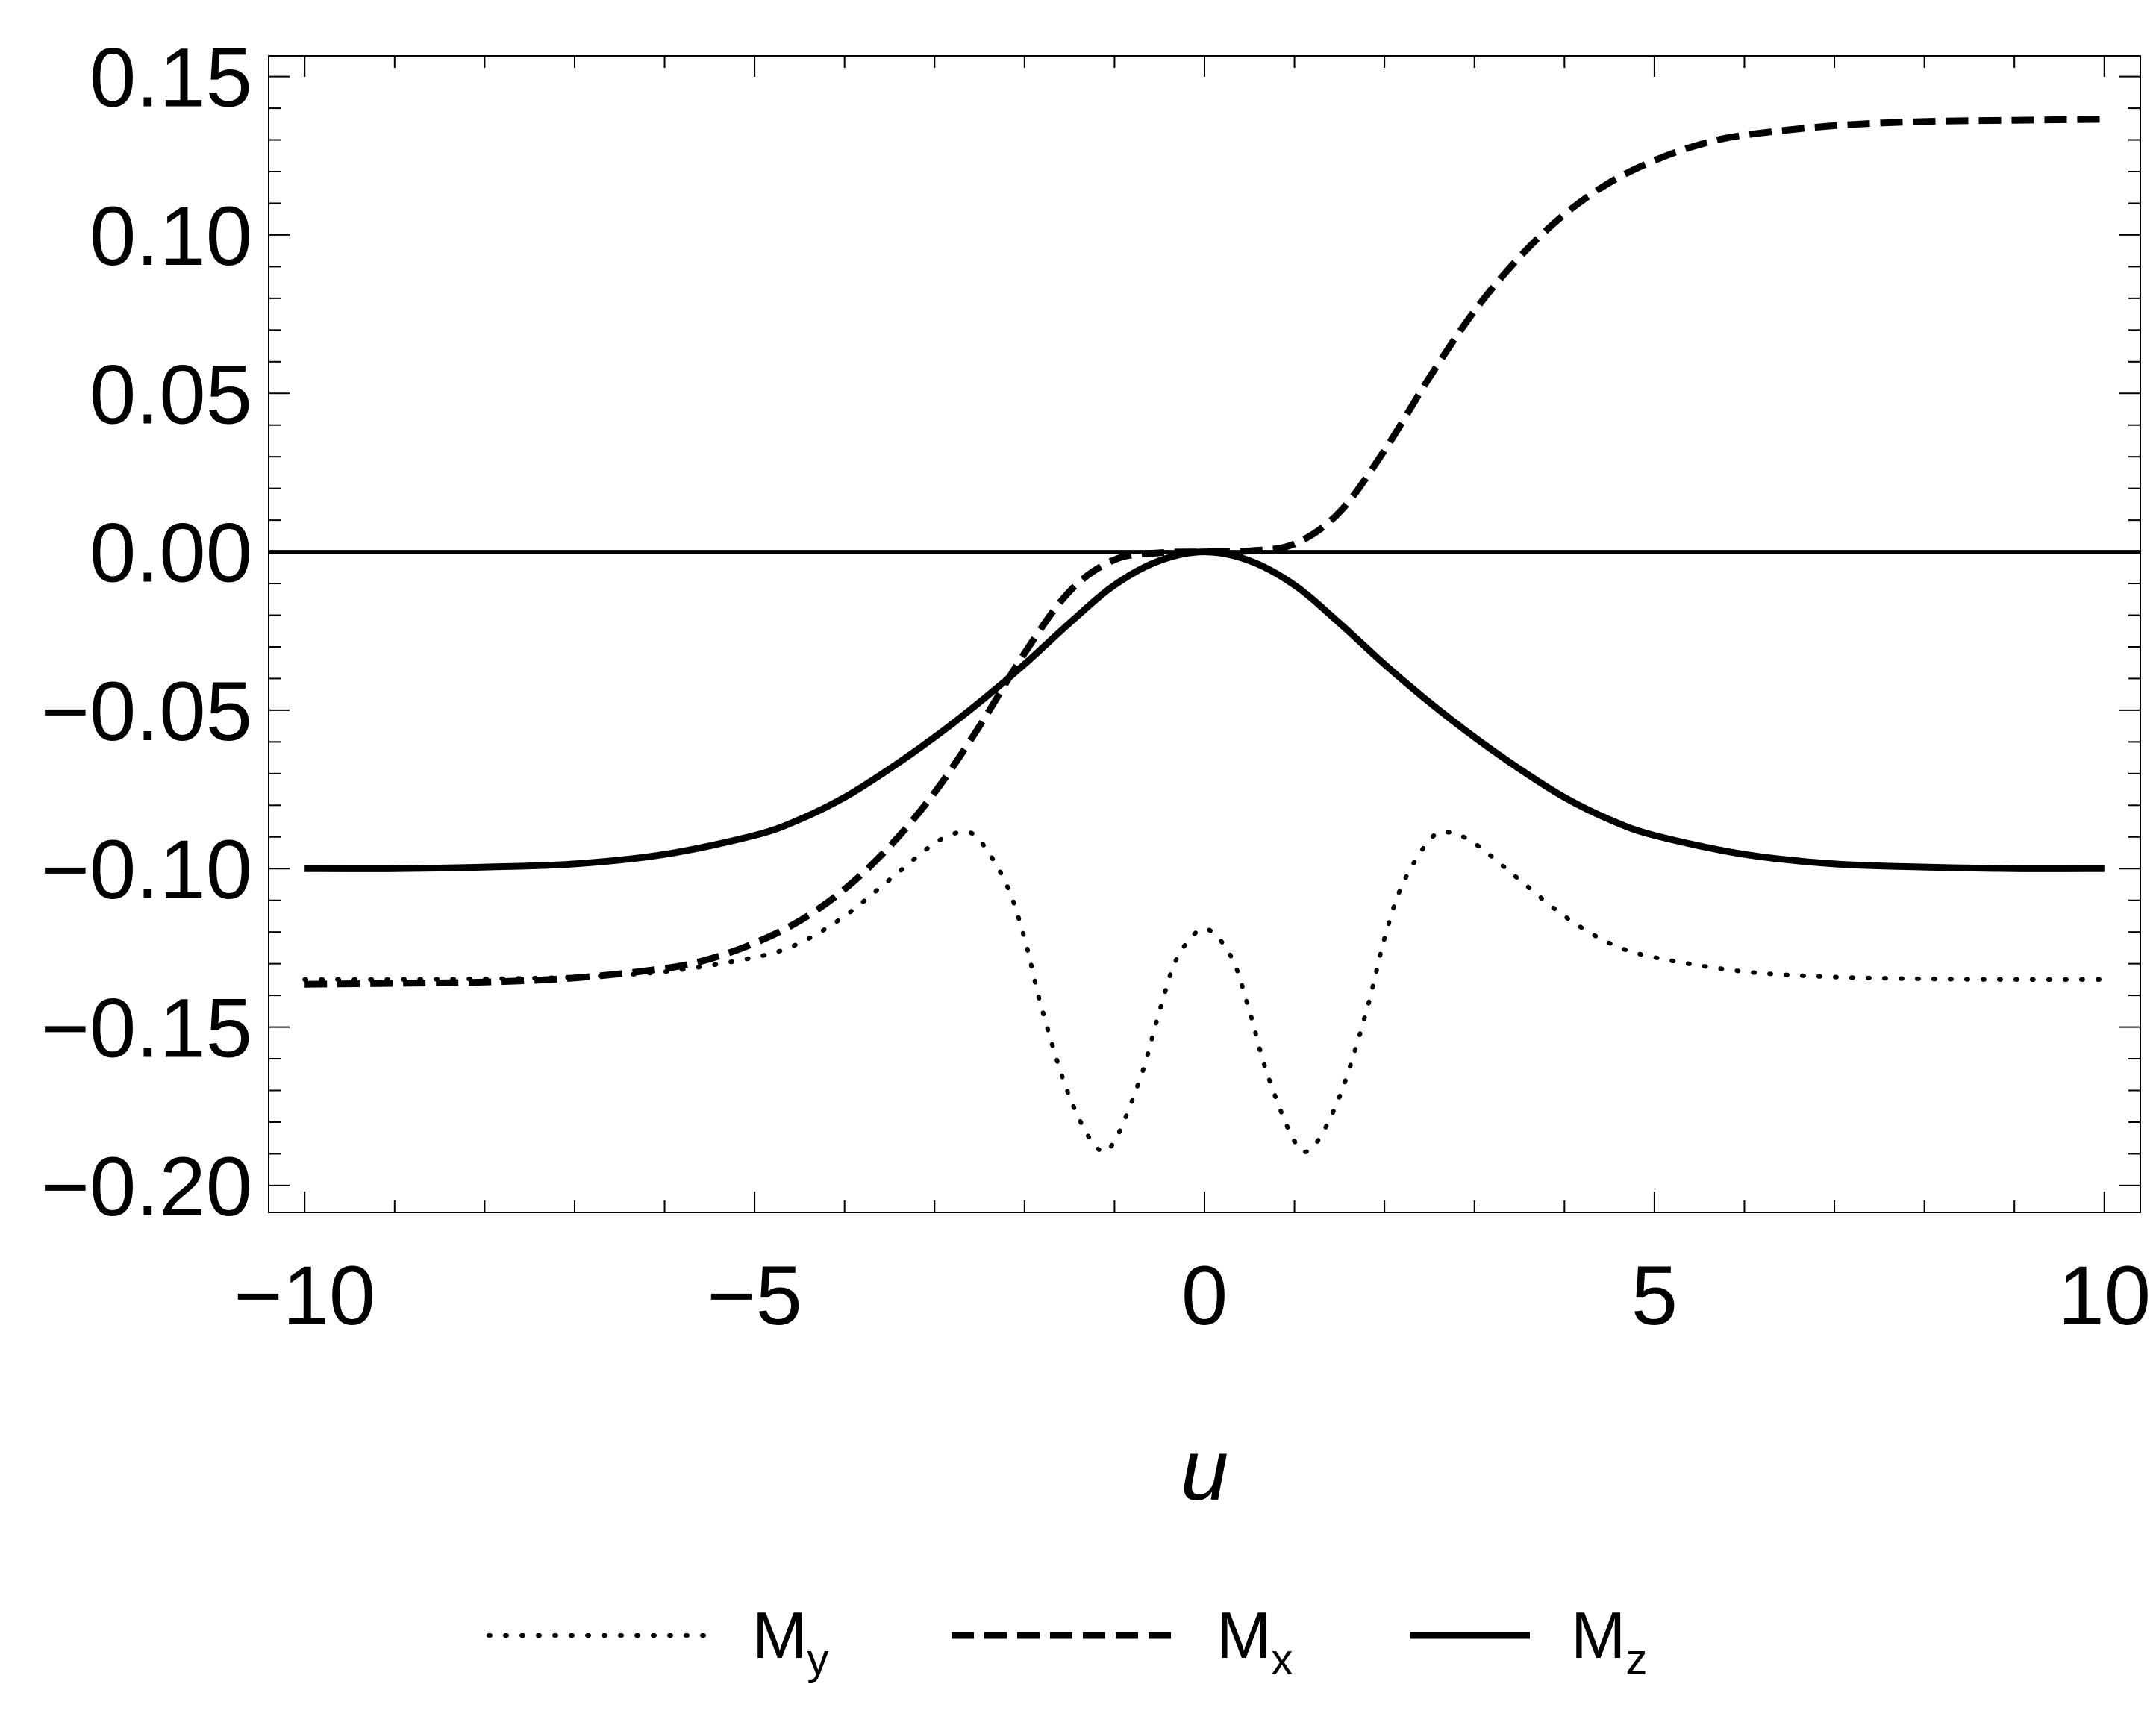 This screenshot has width=2156, height=1725. I want to click on x-tick-label: 10, so click(2104, 1295).